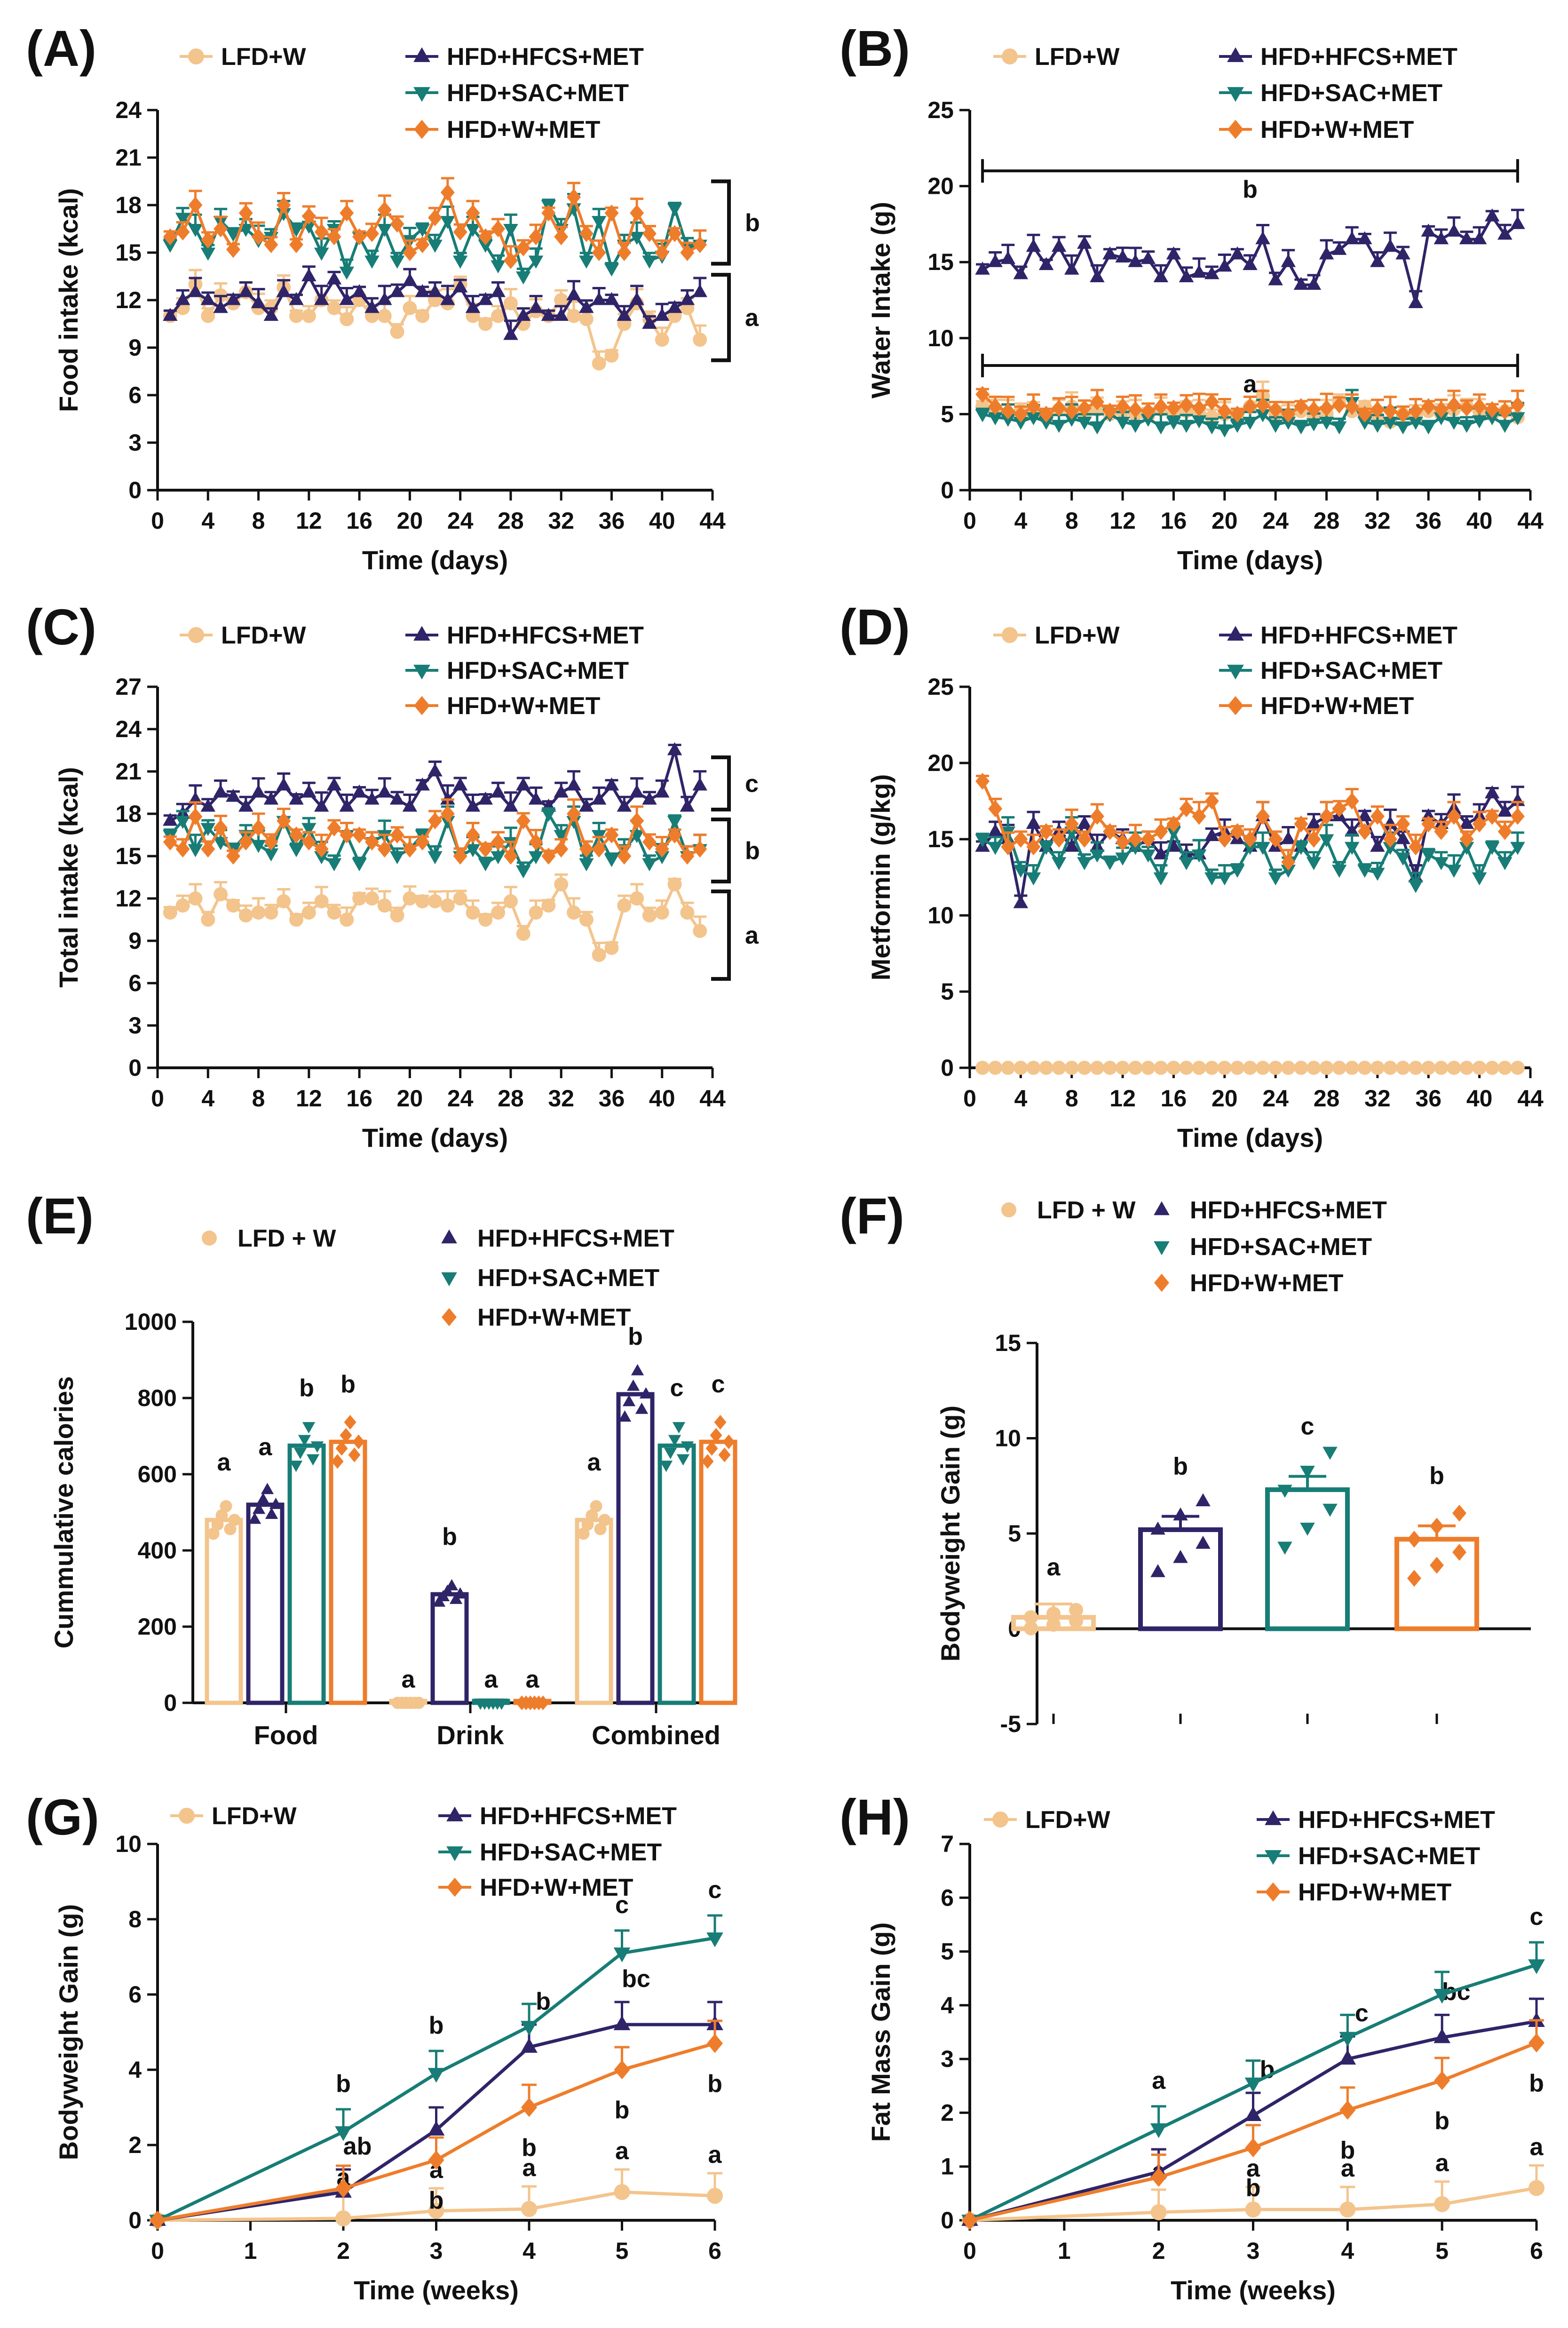 Image resolution: width=1568 pixels, height=2328 pixels. I want to click on x-tick-label: 4, so click(1021, 521).